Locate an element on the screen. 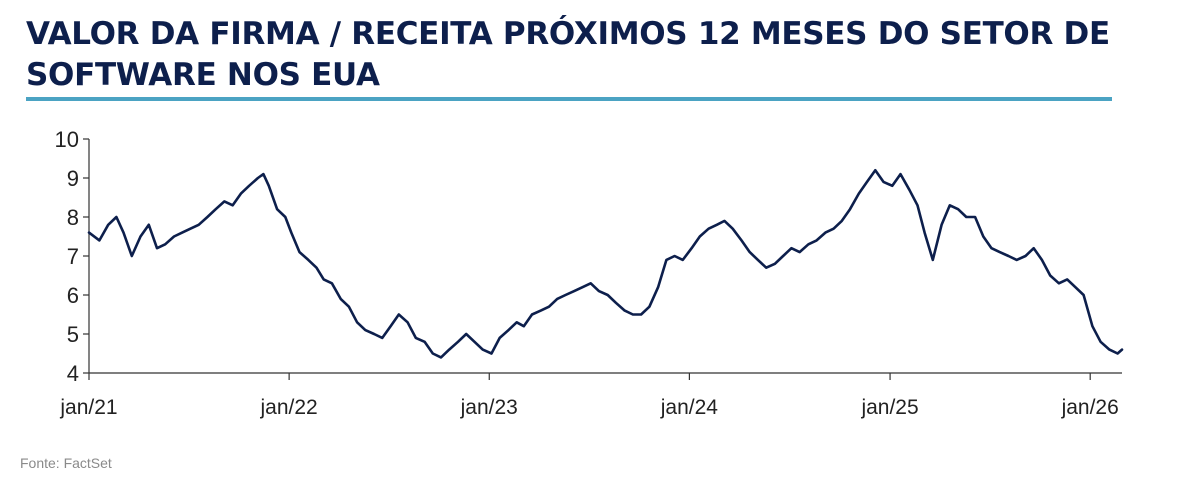  y-tick-label: 5 is located at coordinates (73, 334).